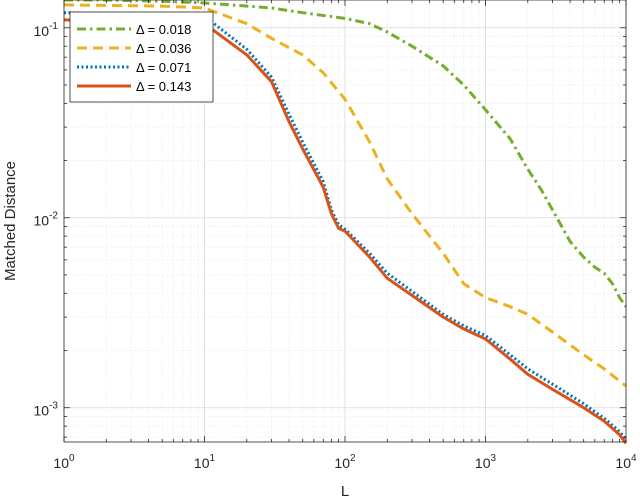 The height and width of the screenshot is (502, 640). Describe the element at coordinates (163, 67) in the screenshot. I see `legend-label-3: Δ = 0.071` at that location.